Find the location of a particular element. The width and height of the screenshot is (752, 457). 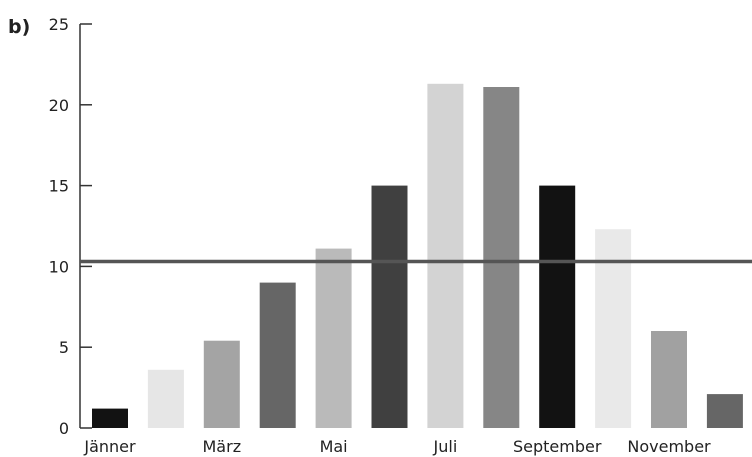

x-tick-label: März is located at coordinates (222, 446).